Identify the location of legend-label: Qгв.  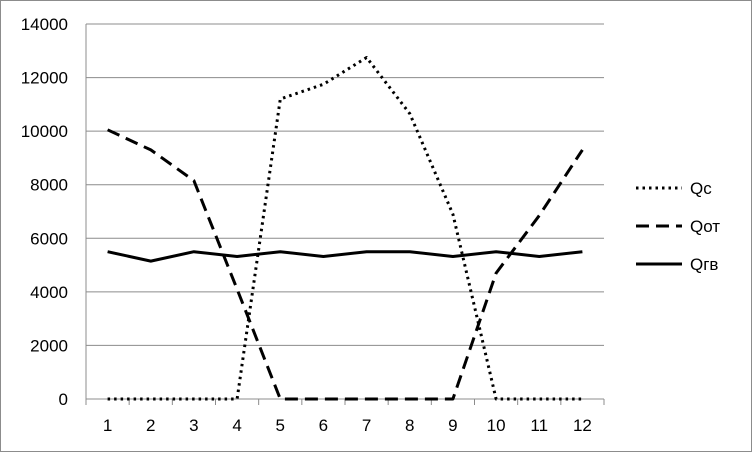
(704, 264).